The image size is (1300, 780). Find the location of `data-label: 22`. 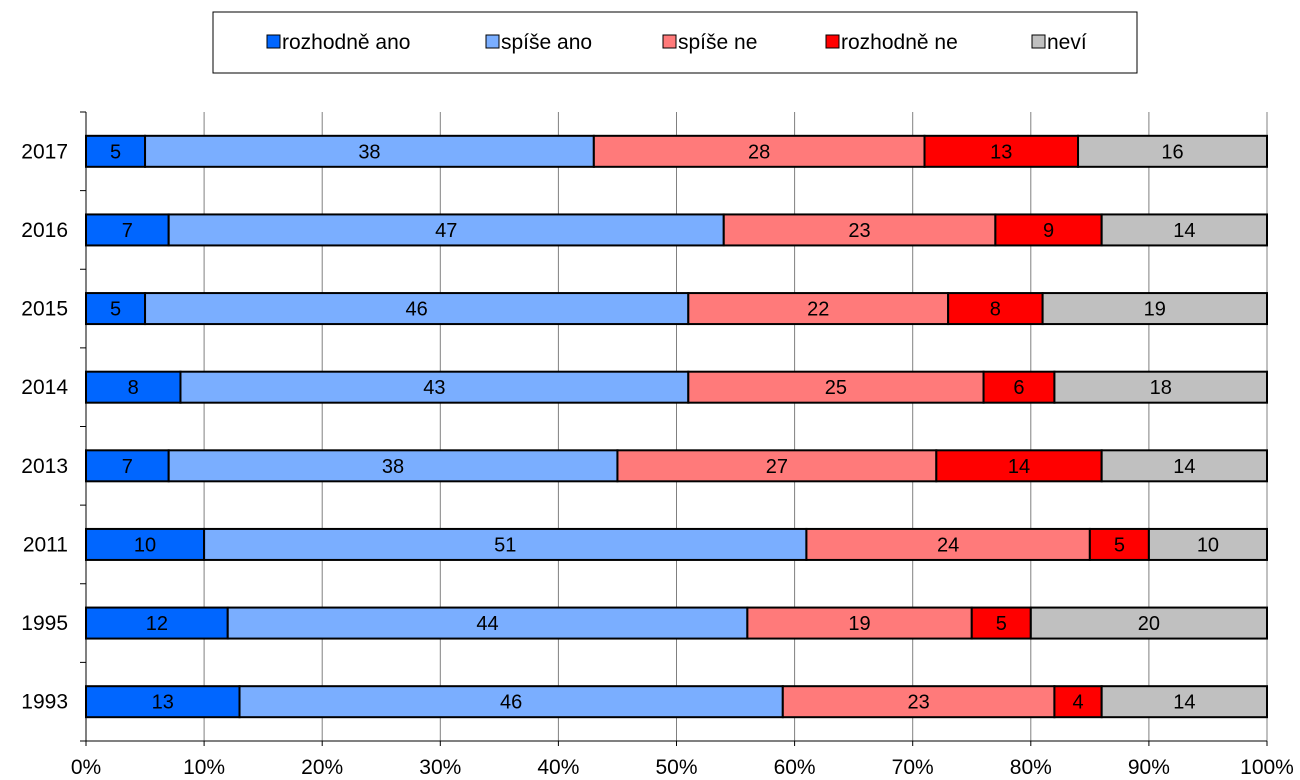

data-label: 22 is located at coordinates (818, 310).